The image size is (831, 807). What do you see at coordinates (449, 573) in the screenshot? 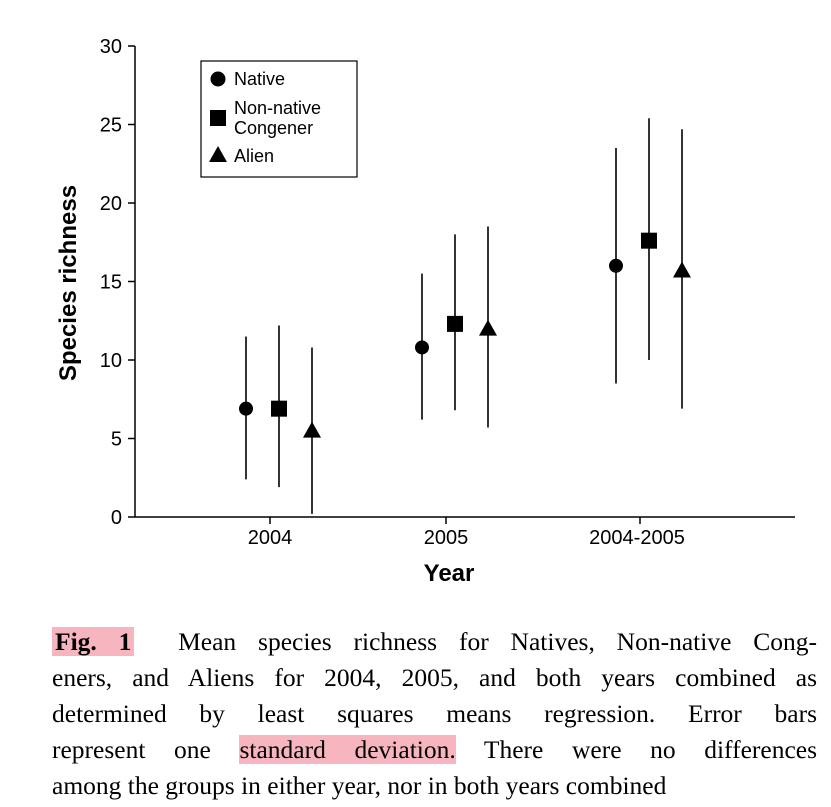
I see `x-axis-title: Year` at bounding box center [449, 573].